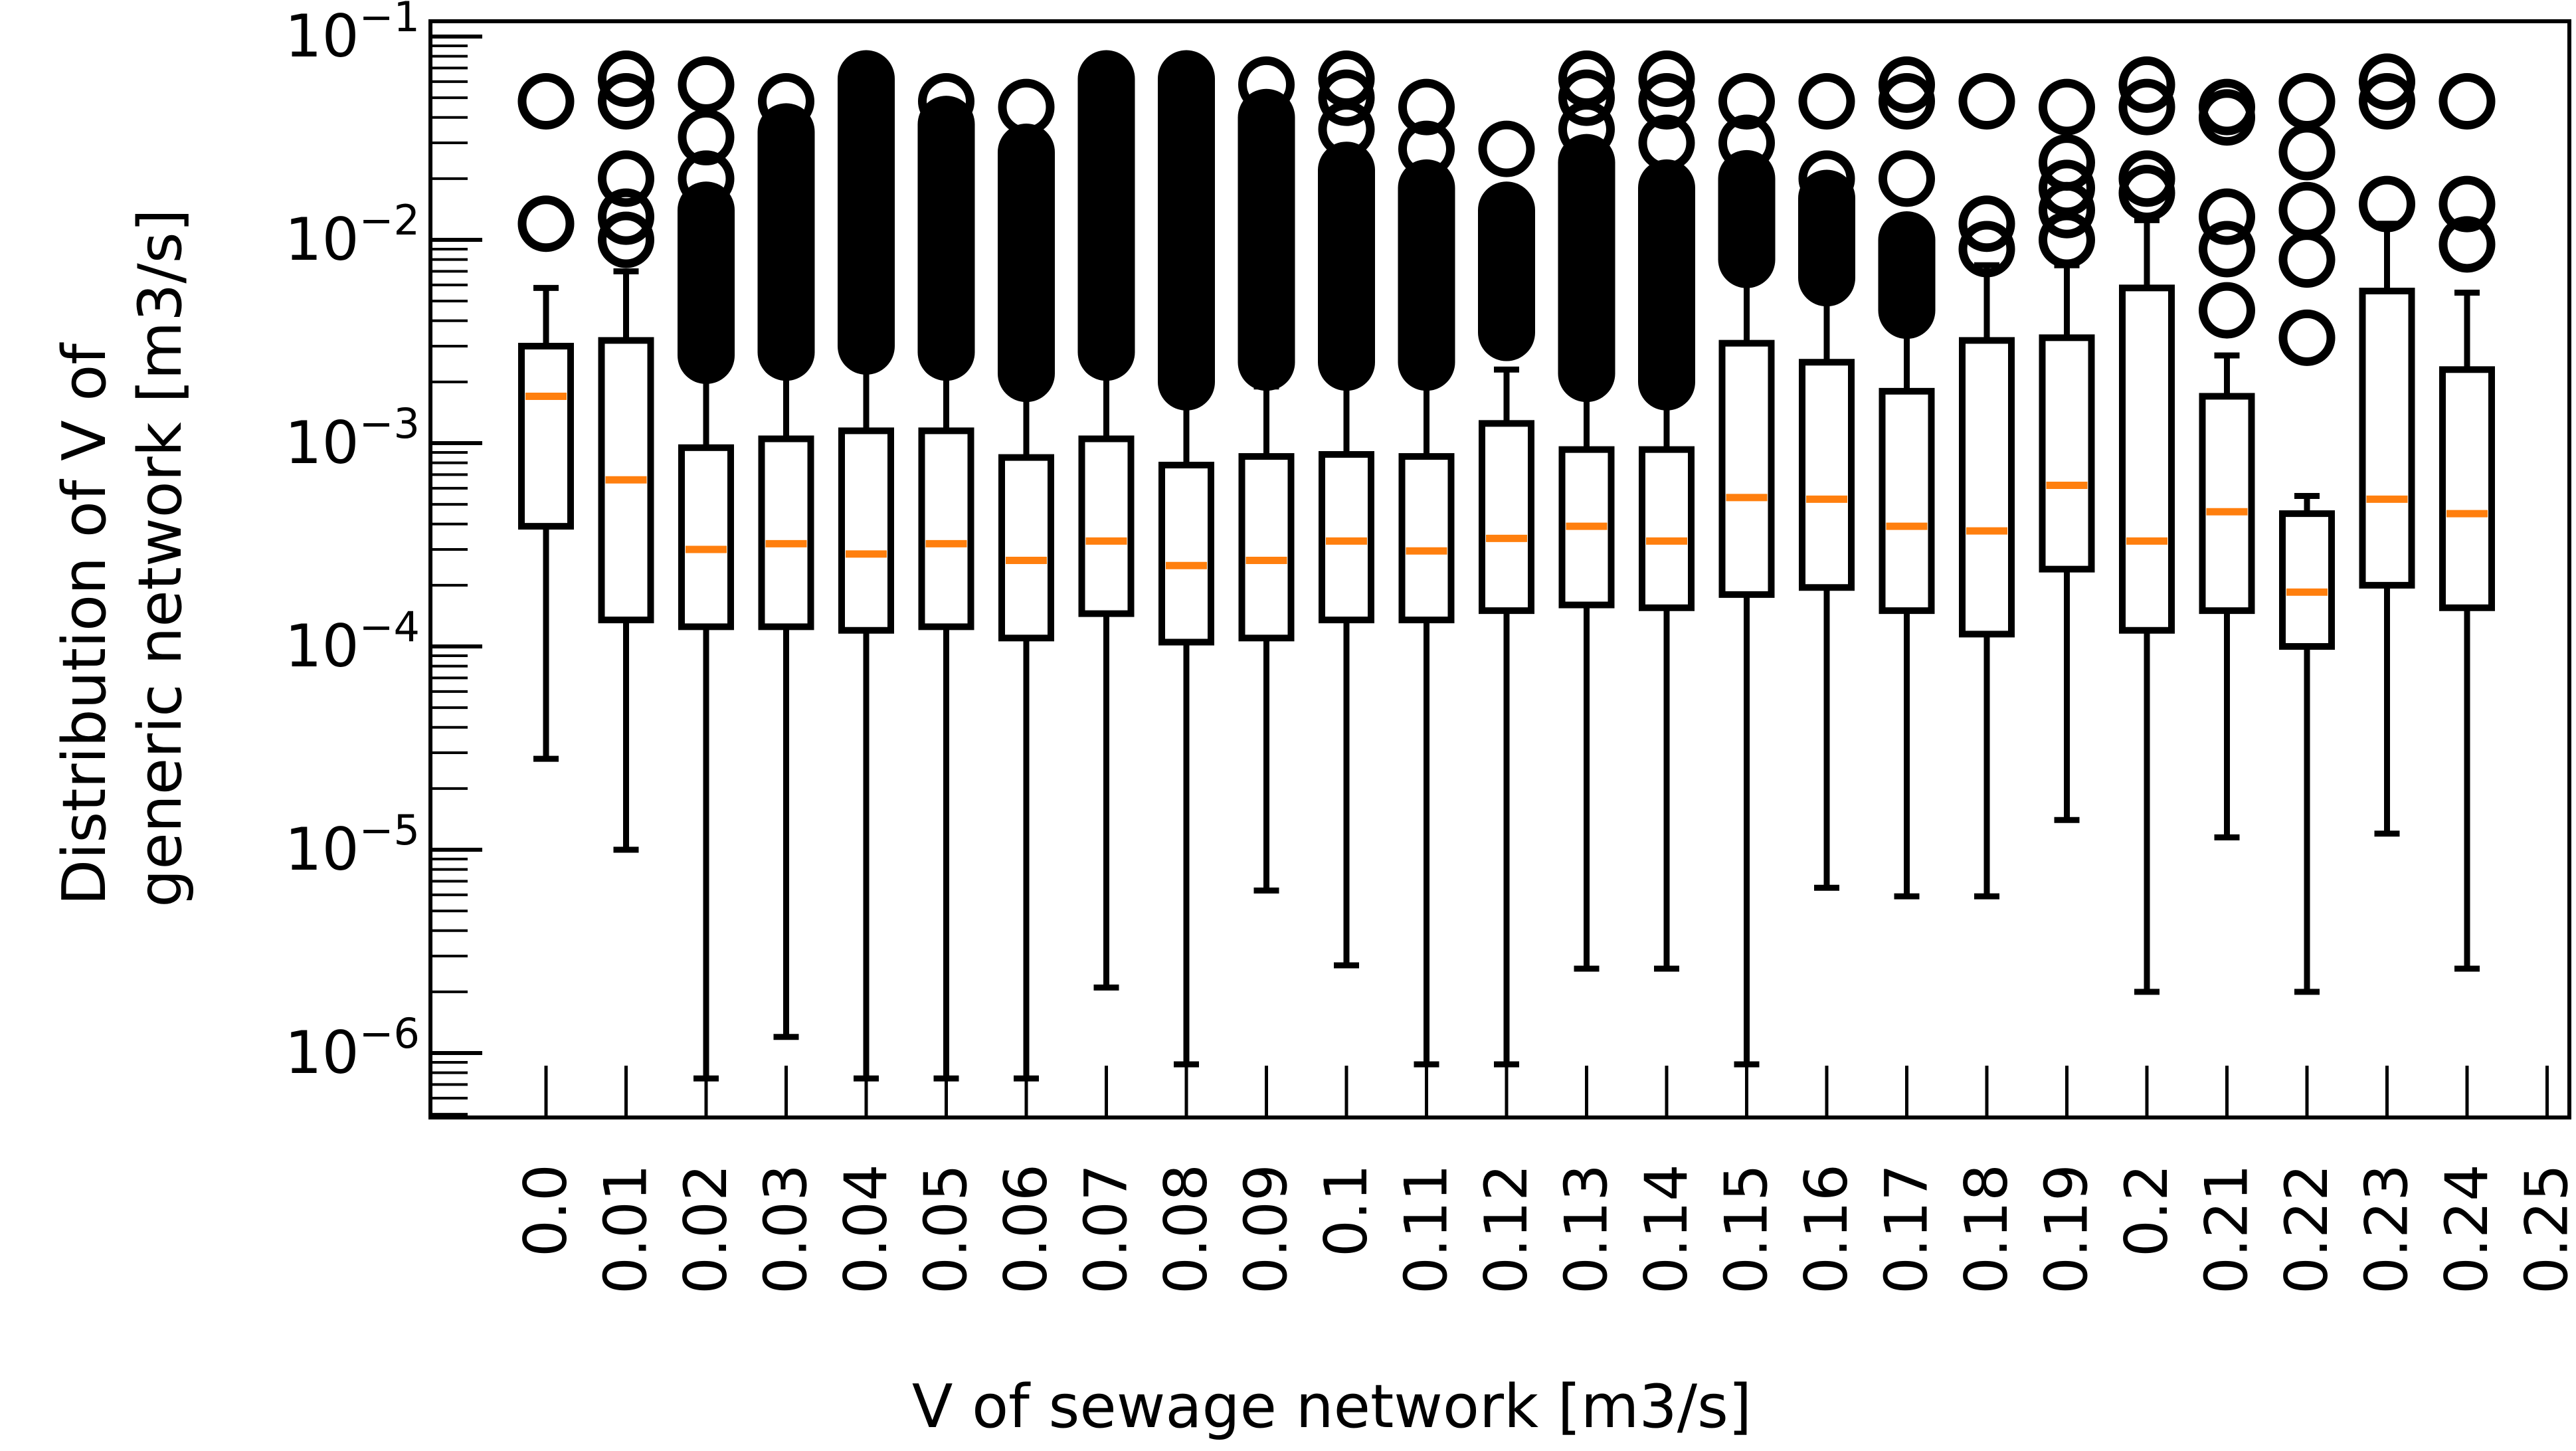 Image resolution: width=2576 pixels, height=1451 pixels. I want to click on y-axis-unit: [m3/s], so click(160, 306).